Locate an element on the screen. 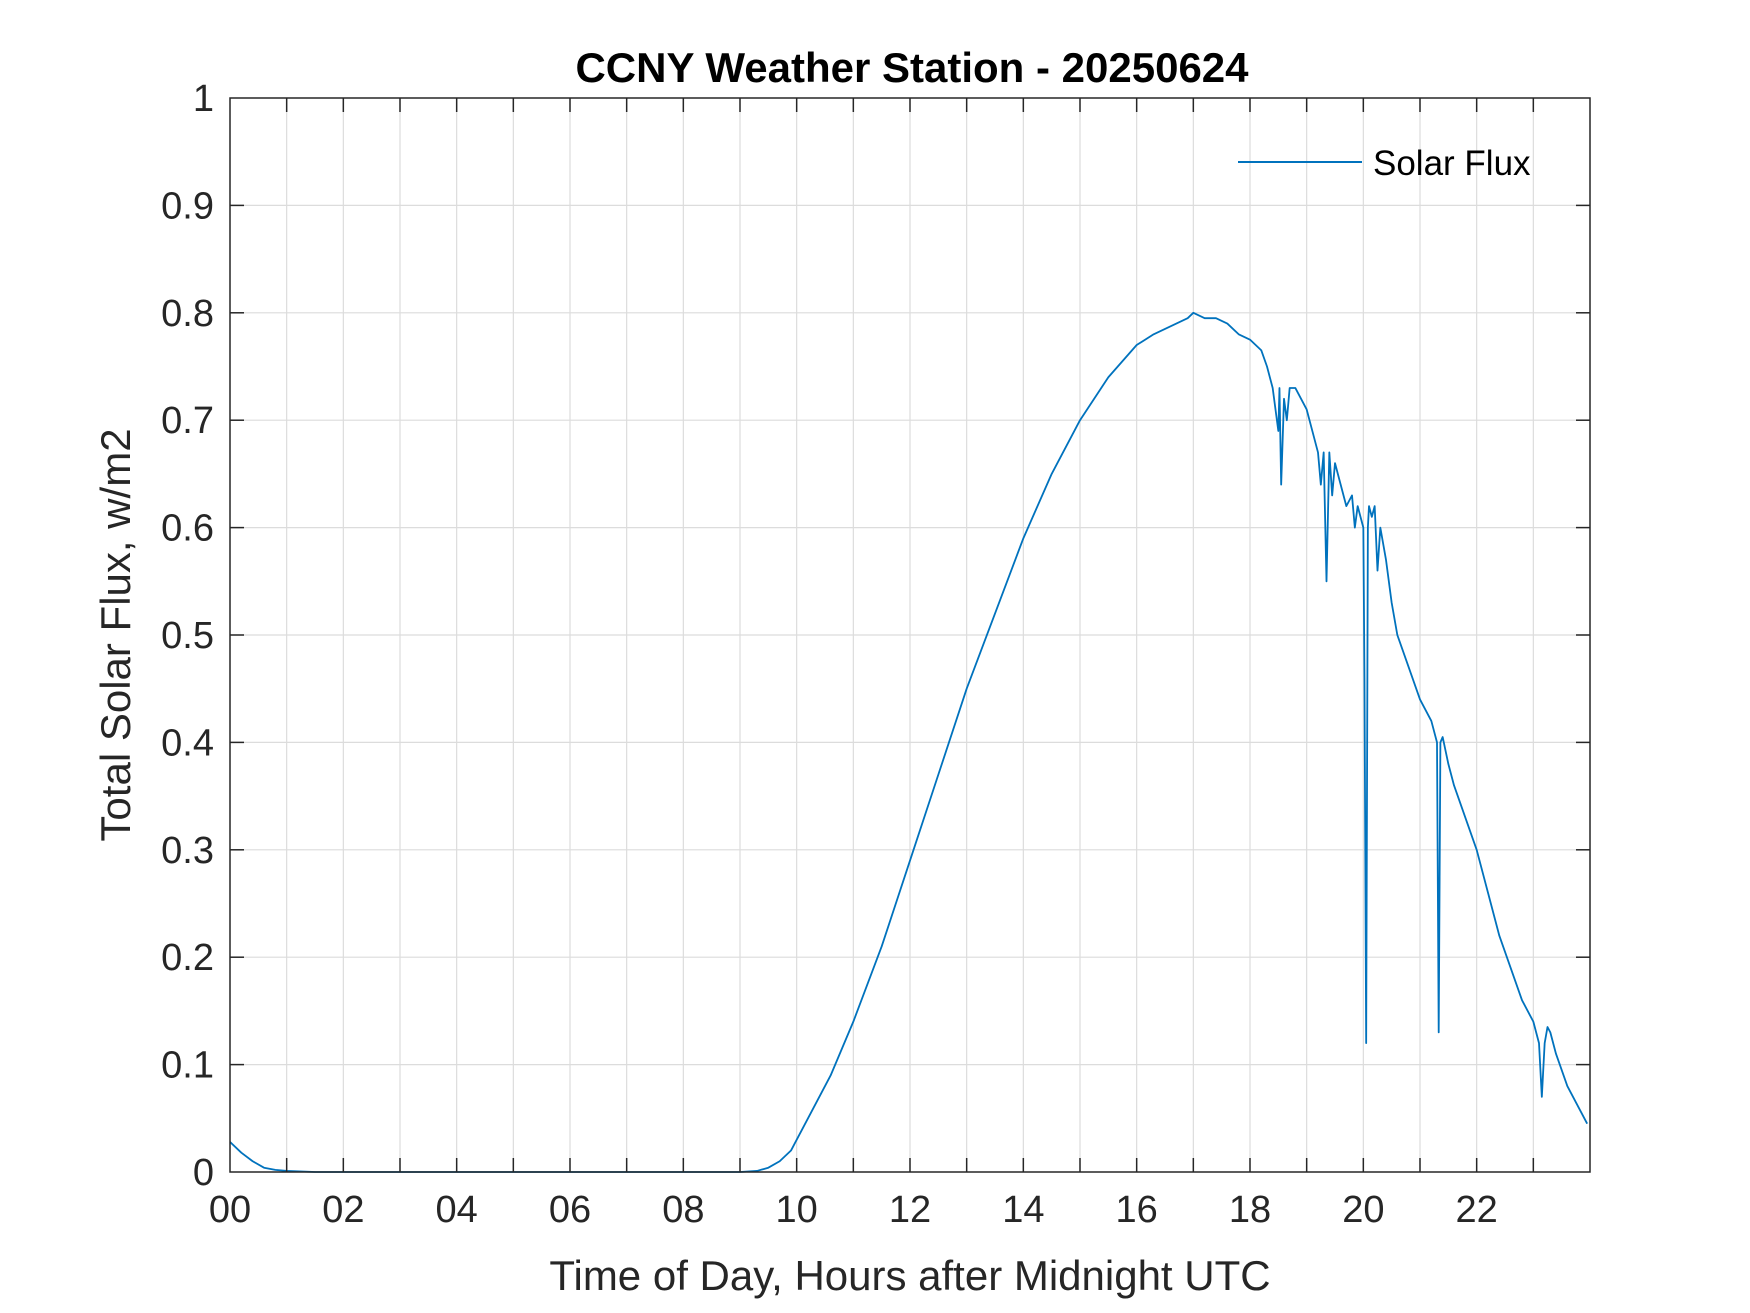 This screenshot has height=1313, width=1750. legend: Solar Flux is located at coordinates (1384, 163).